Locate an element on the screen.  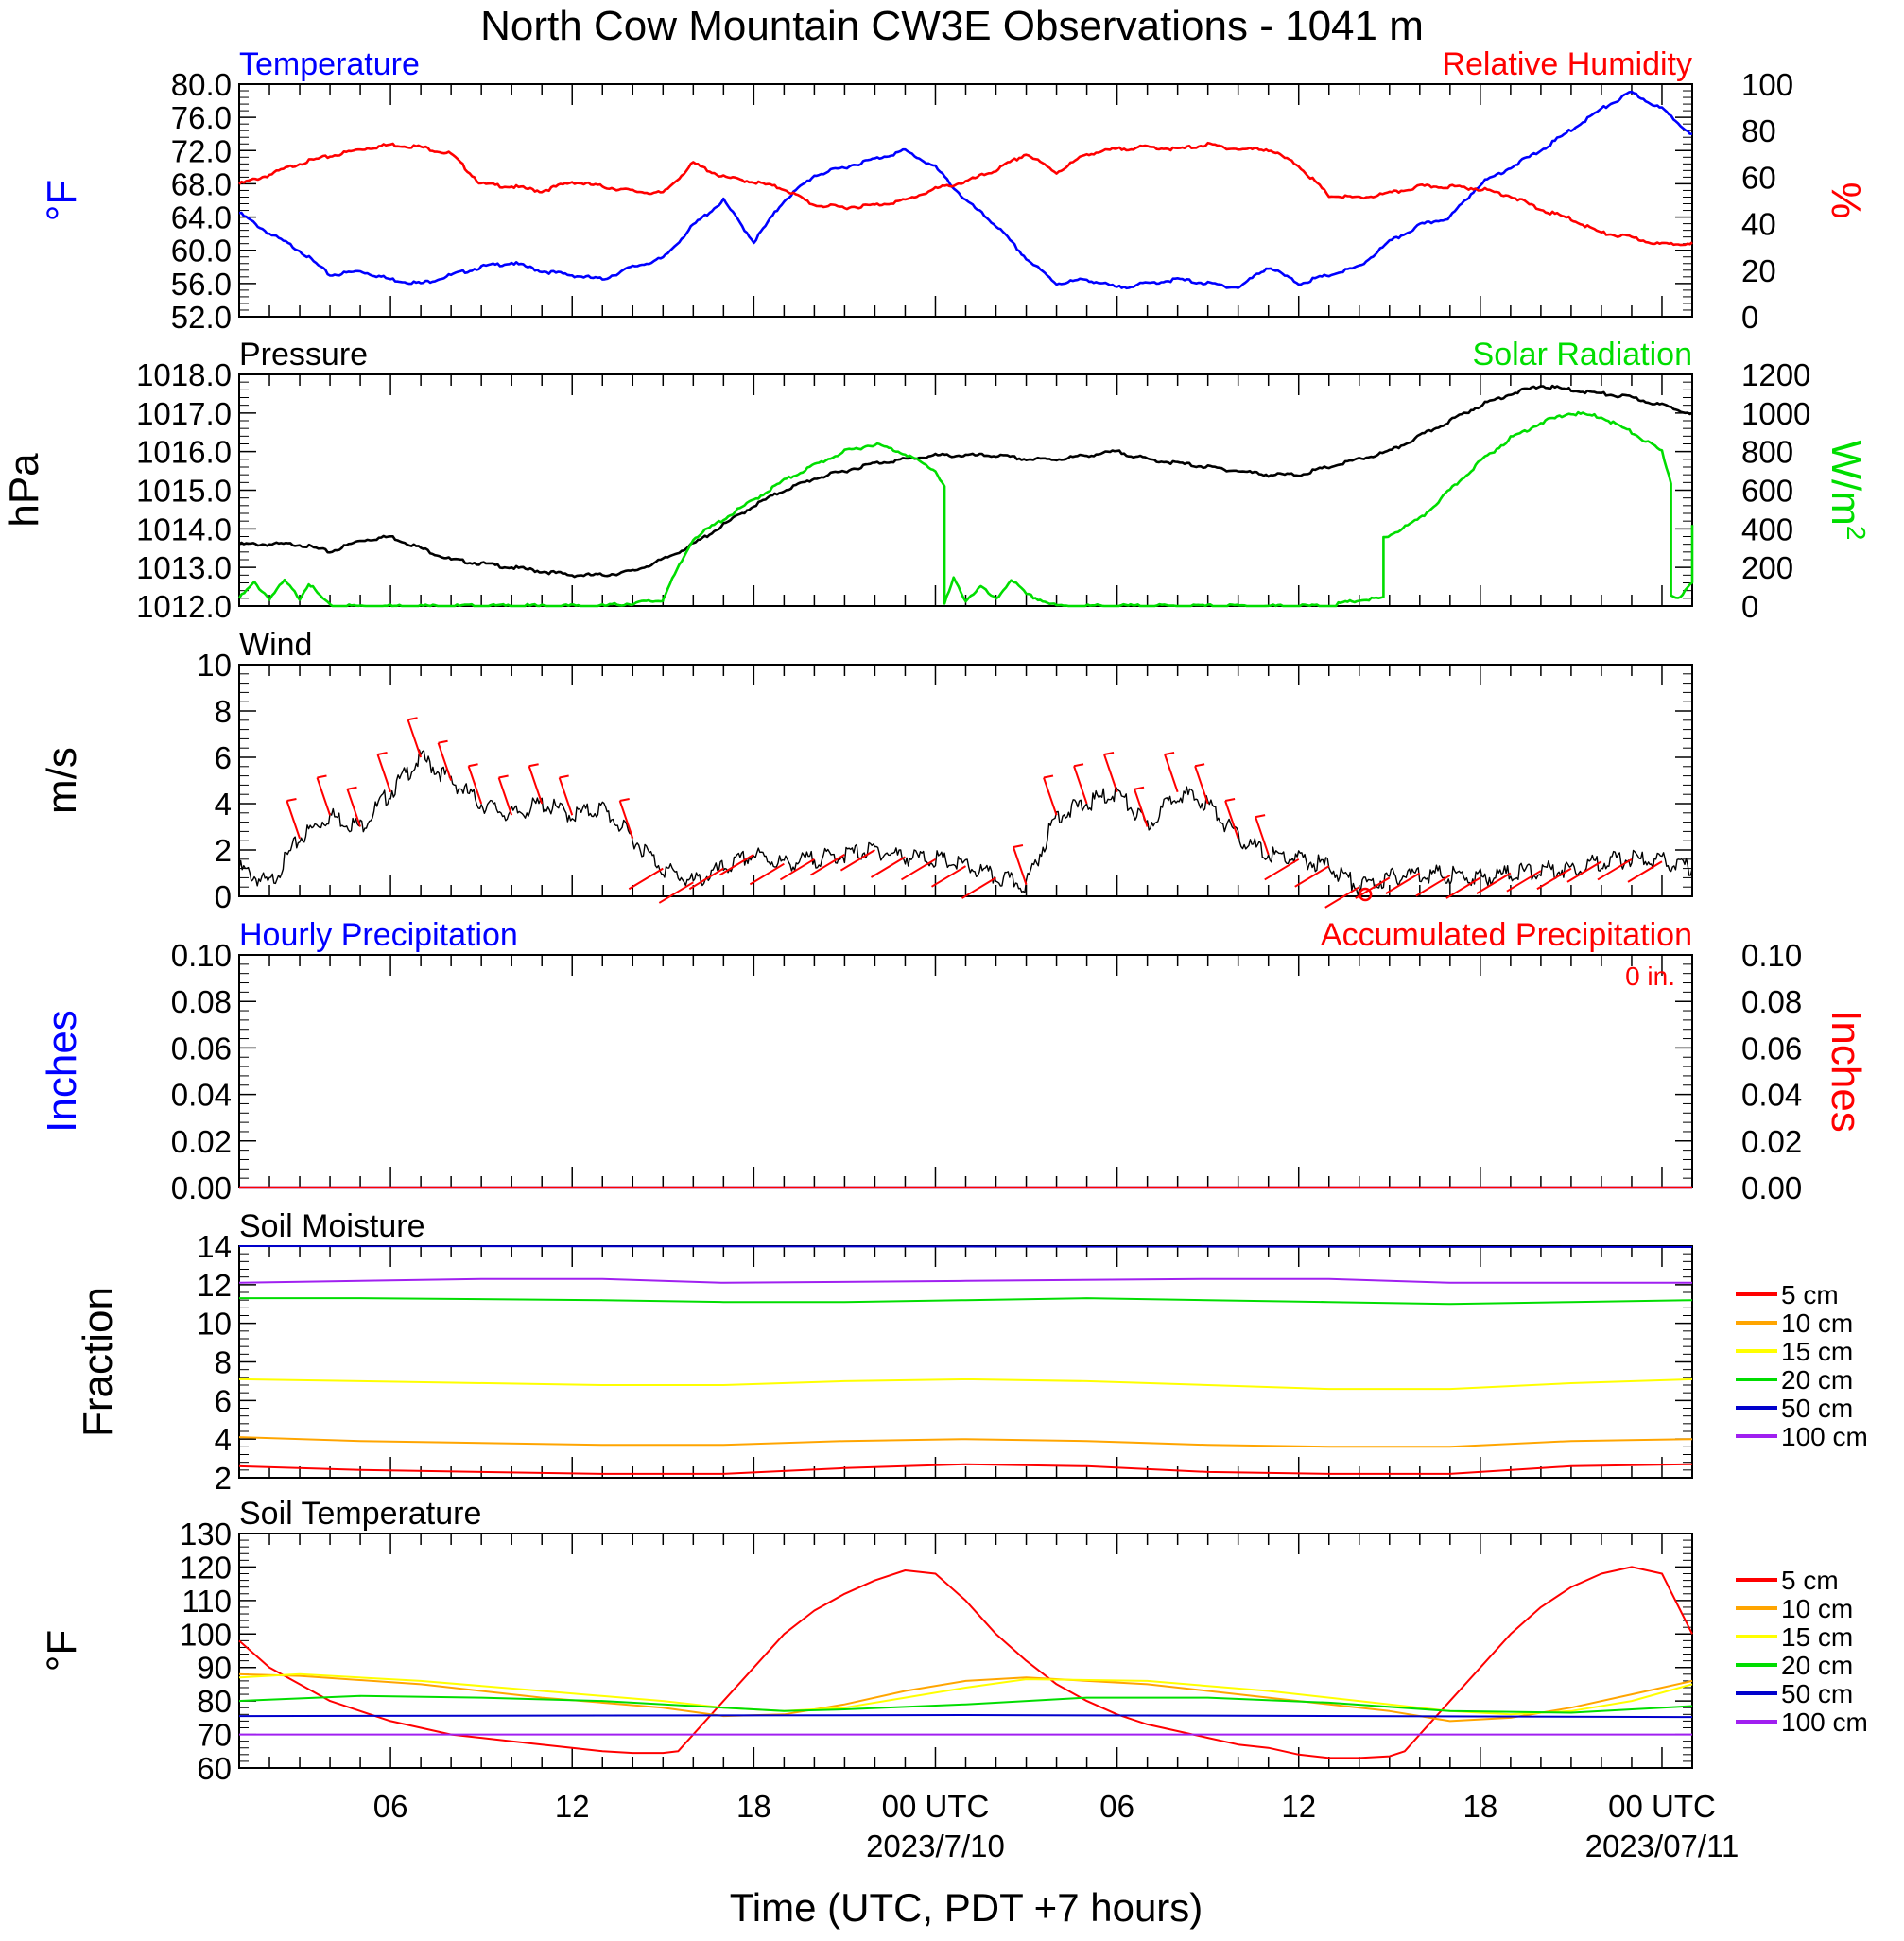
y-tick-label: 0.06 is located at coordinates (201, 1049).